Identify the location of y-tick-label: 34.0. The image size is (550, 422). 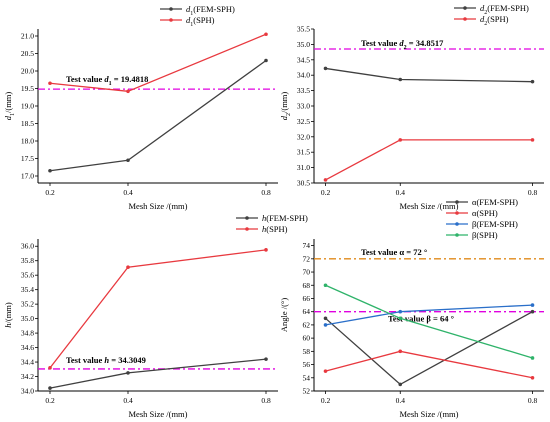
(303, 75).